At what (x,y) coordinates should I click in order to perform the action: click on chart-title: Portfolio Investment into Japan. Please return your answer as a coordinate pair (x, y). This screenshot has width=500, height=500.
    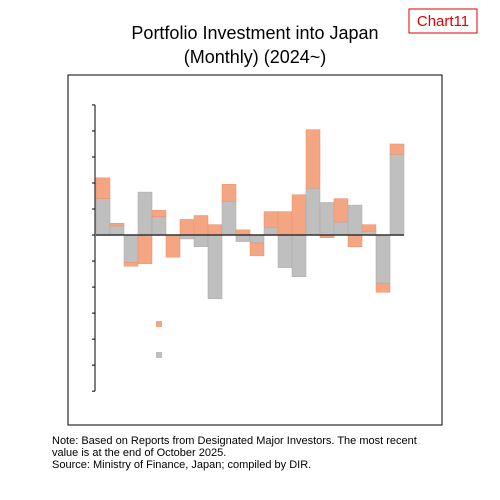
    Looking at the image, I should click on (254, 33).